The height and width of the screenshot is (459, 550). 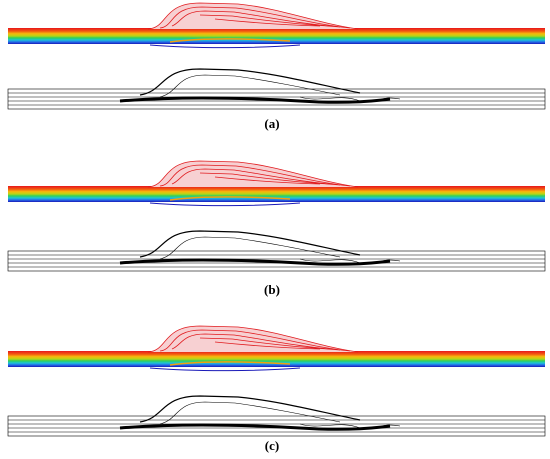 I want to click on panel-label: (a), so click(x=271, y=123).